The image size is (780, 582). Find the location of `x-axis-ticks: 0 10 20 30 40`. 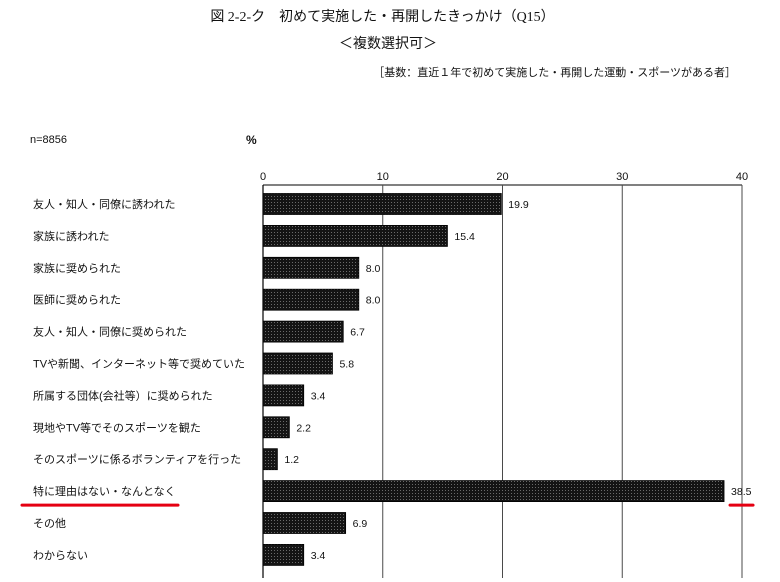

x-axis-ticks: 0 10 20 30 40 is located at coordinates (504, 177).